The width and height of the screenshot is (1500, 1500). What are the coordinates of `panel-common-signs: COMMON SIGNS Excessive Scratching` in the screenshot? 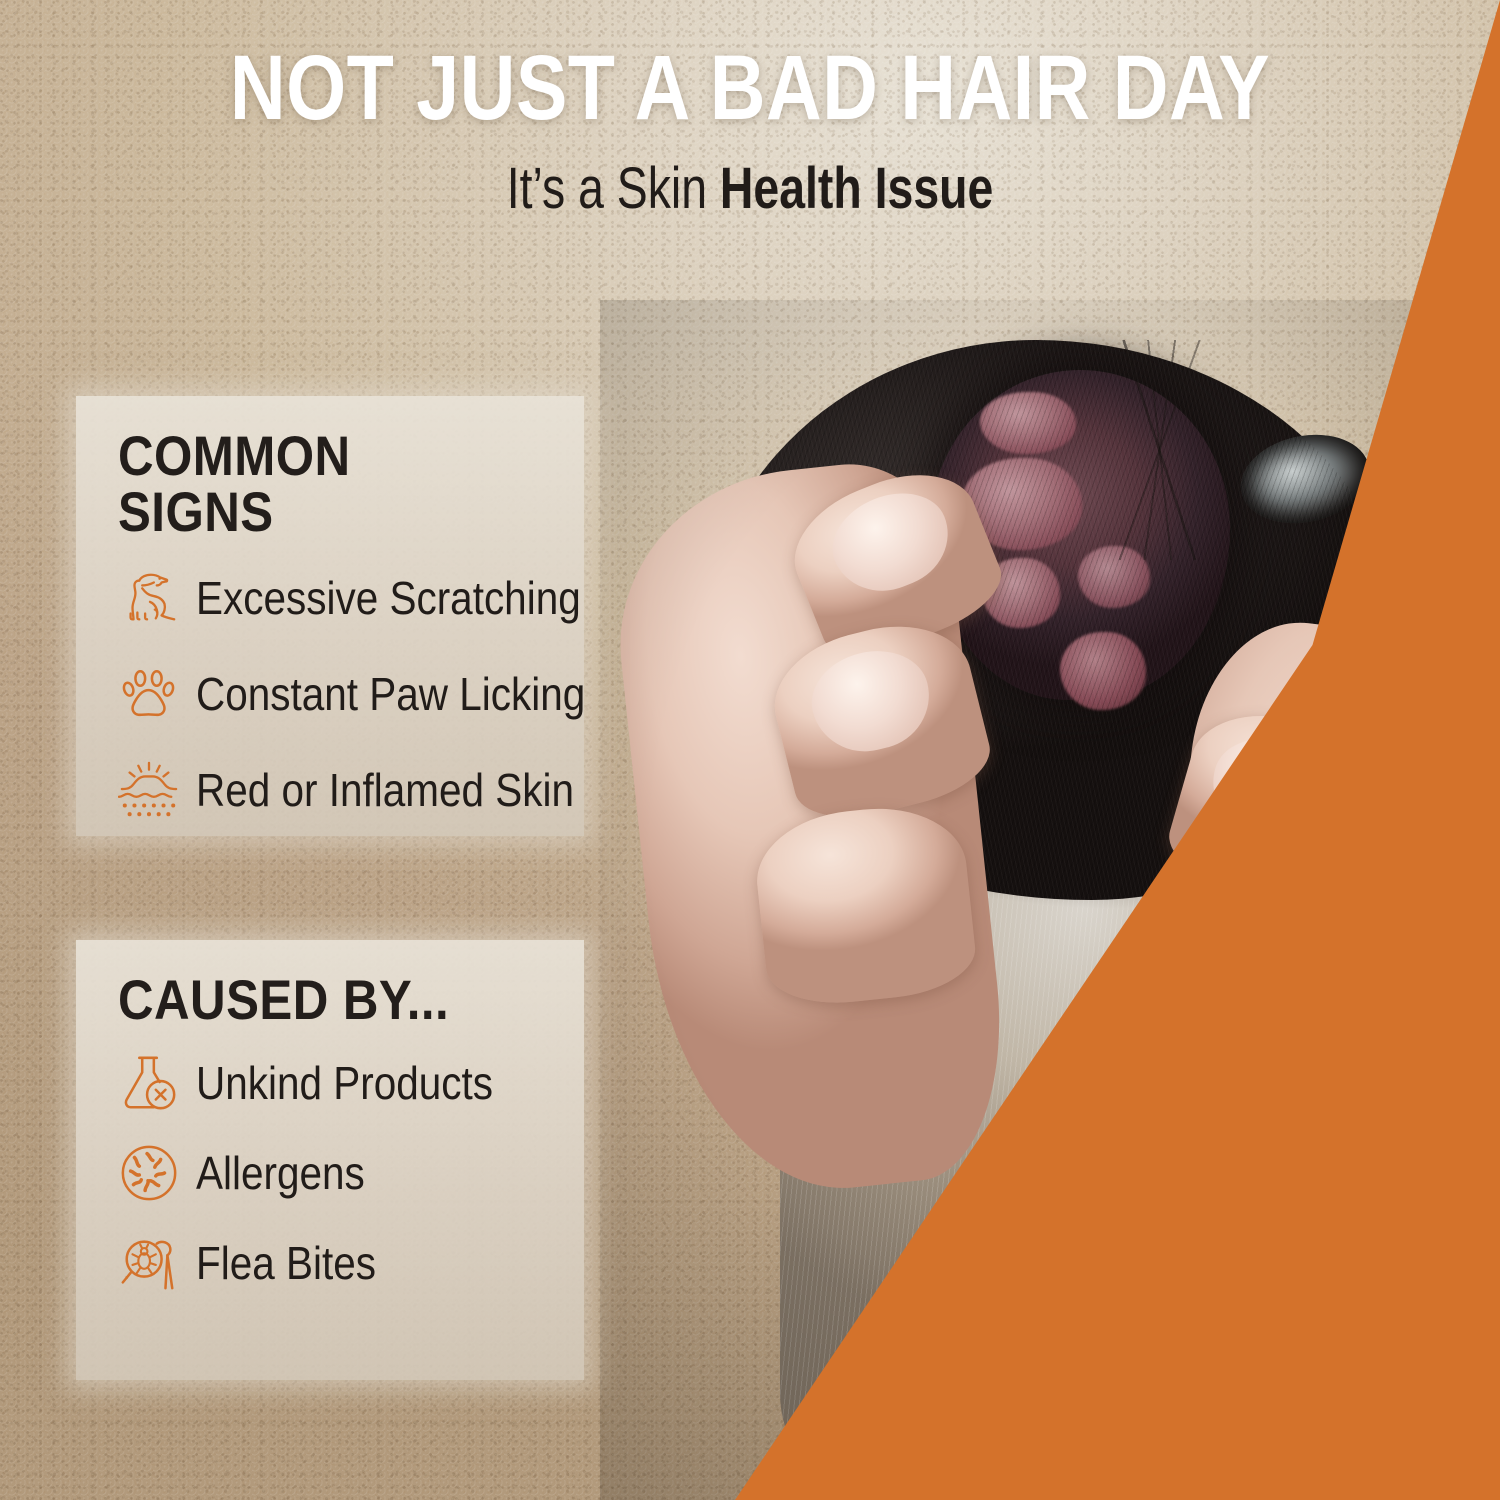 It's located at (330, 617).